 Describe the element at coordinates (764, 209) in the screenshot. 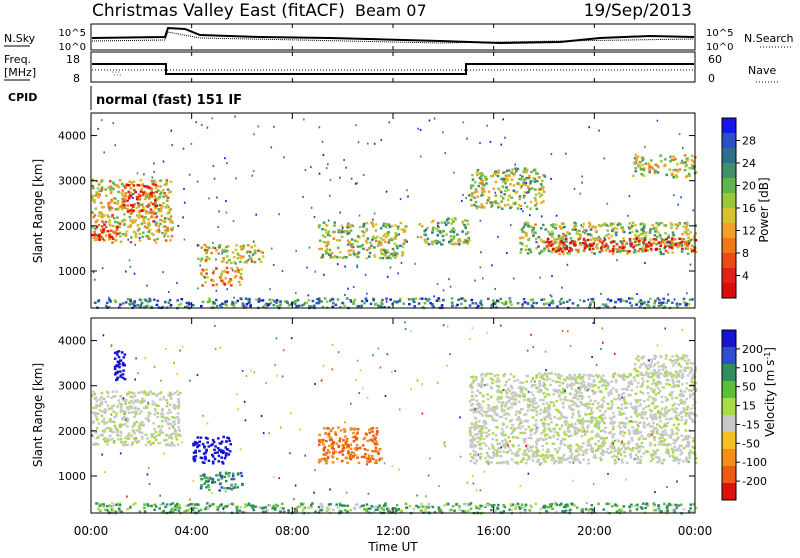

I see `power-colorbar-label: Power [dB]` at that location.